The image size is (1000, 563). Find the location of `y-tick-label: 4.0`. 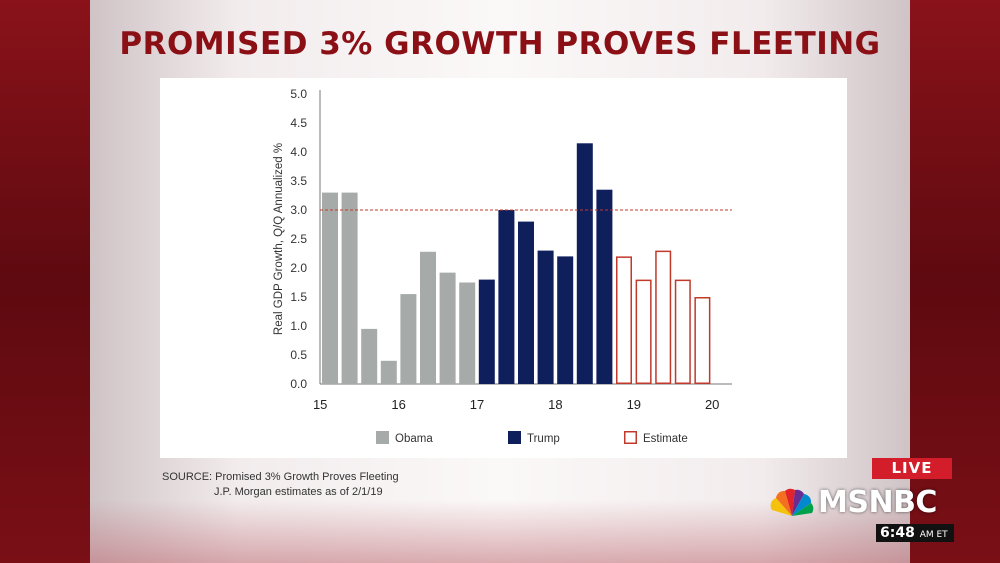

y-tick-label: 4.0 is located at coordinates (298, 152).